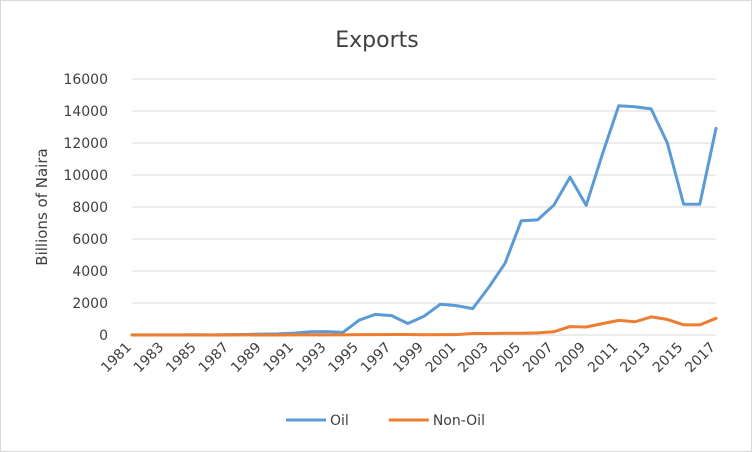  Describe the element at coordinates (85, 80) in the screenshot. I see `y-tick-label: 16000` at that location.